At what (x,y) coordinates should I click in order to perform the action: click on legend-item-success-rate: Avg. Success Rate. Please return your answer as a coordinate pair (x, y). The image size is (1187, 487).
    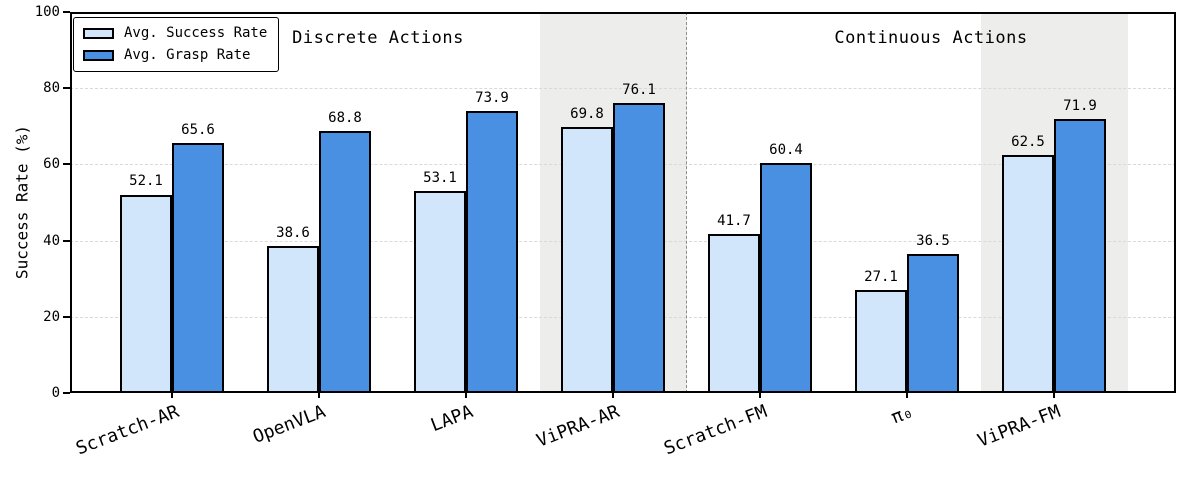
    Looking at the image, I should click on (175, 33).